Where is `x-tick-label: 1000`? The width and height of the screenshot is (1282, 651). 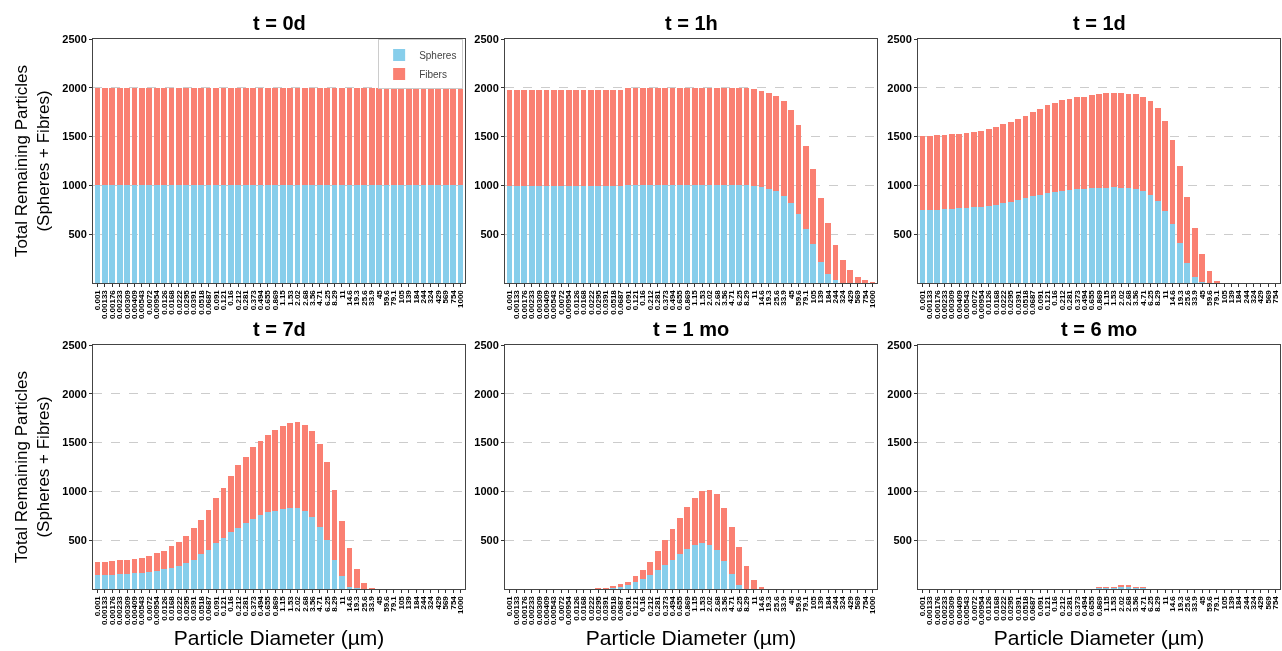 x-tick-label: 1000 is located at coordinates (873, 298).